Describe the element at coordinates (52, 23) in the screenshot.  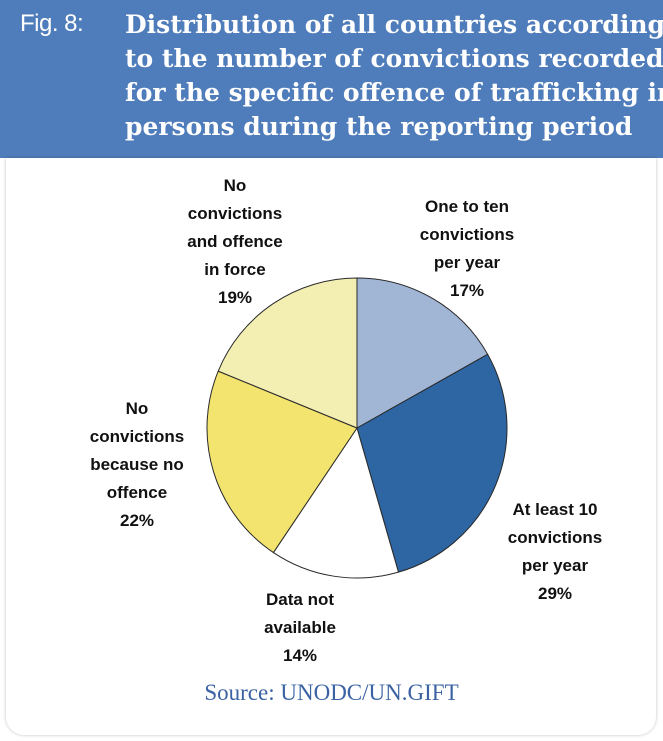
I see `figure-label: Fig. 8:` at that location.